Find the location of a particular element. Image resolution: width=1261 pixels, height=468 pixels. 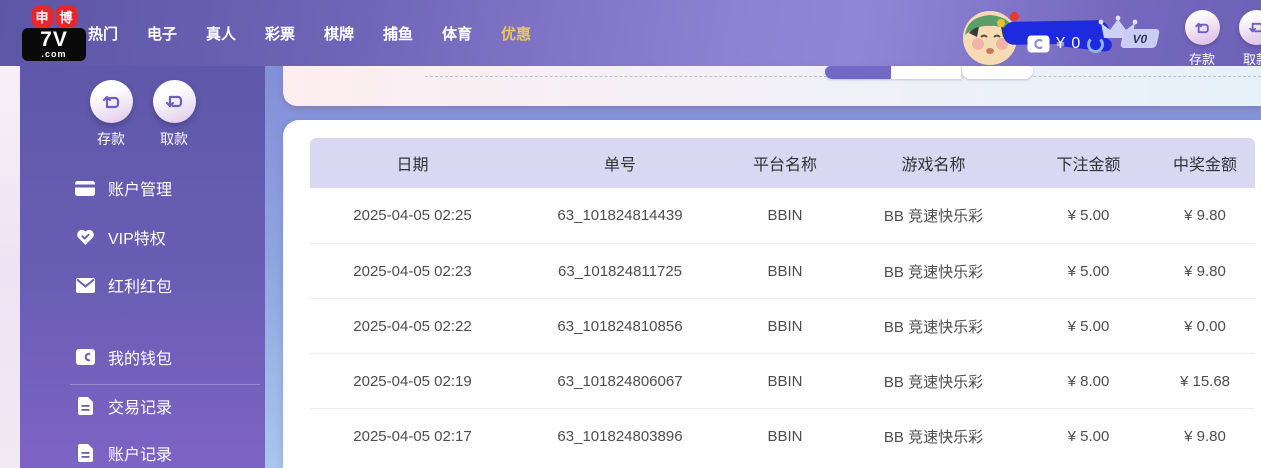

topbar-deposit-button: 存款 is located at coordinates (1202, 39).